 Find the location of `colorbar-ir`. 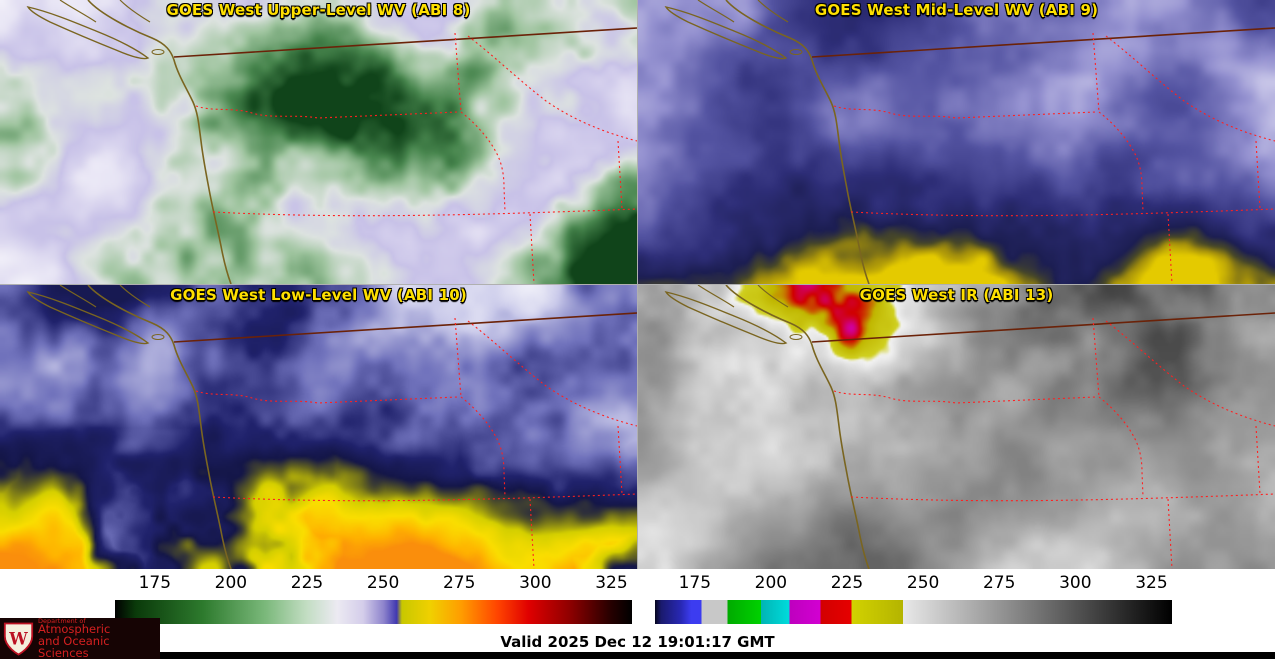

colorbar-ir is located at coordinates (913, 612).